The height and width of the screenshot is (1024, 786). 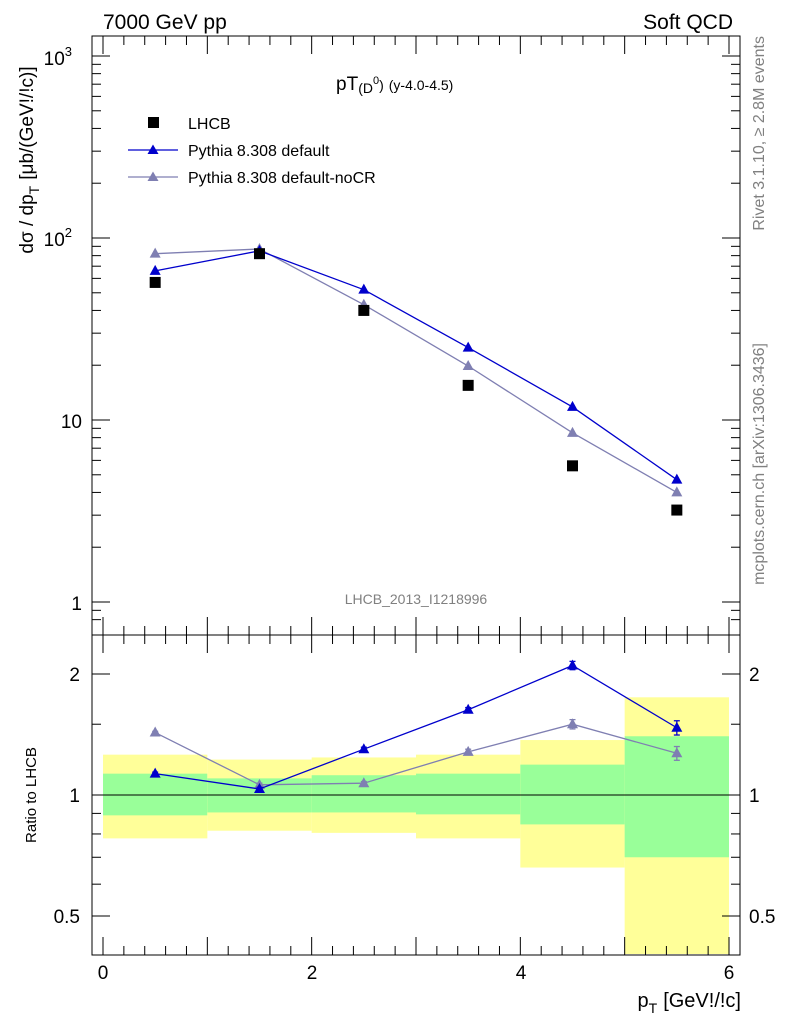 I want to click on xlabel-unit: [GeV!/!c], so click(x=702, y=1001).